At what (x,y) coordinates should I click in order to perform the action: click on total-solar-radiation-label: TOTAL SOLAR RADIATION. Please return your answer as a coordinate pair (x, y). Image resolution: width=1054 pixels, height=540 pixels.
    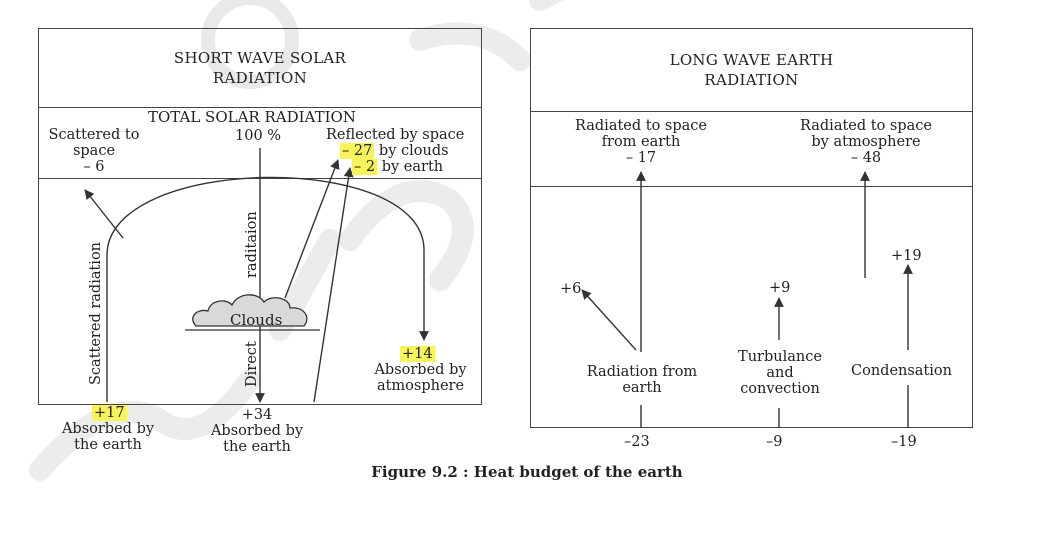
    Looking at the image, I should click on (252, 117).